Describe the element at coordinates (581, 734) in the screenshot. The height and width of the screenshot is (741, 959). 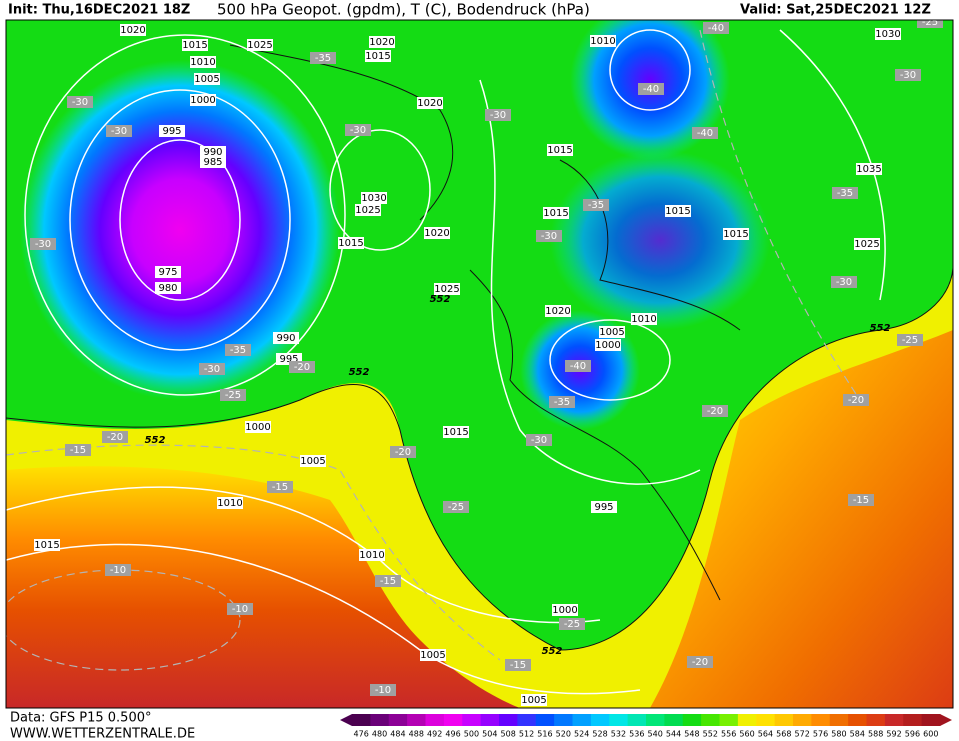
I see `scale-label: 524` at that location.